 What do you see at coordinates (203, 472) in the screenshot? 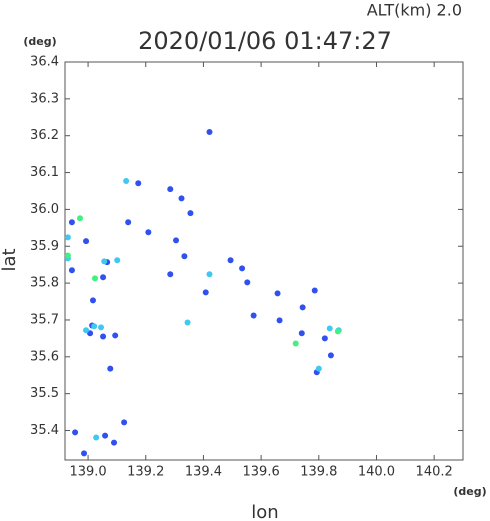
I see `x-tick-label: 139.4` at bounding box center [203, 472].